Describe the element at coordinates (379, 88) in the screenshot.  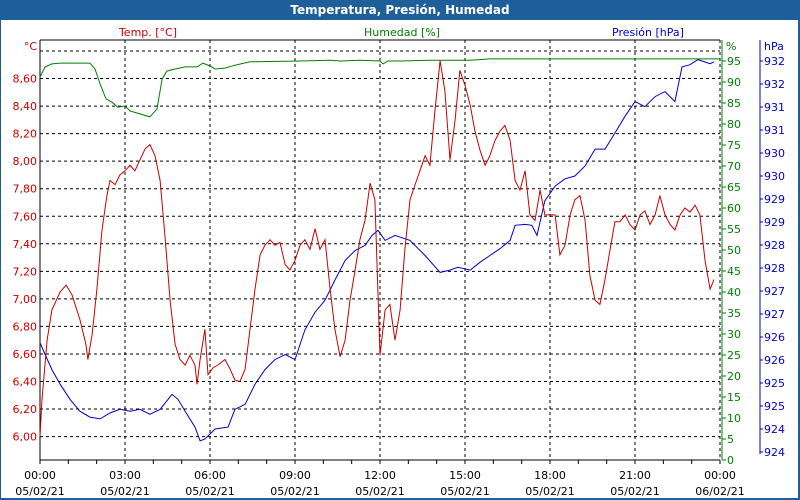
I see `humidity-line` at that location.